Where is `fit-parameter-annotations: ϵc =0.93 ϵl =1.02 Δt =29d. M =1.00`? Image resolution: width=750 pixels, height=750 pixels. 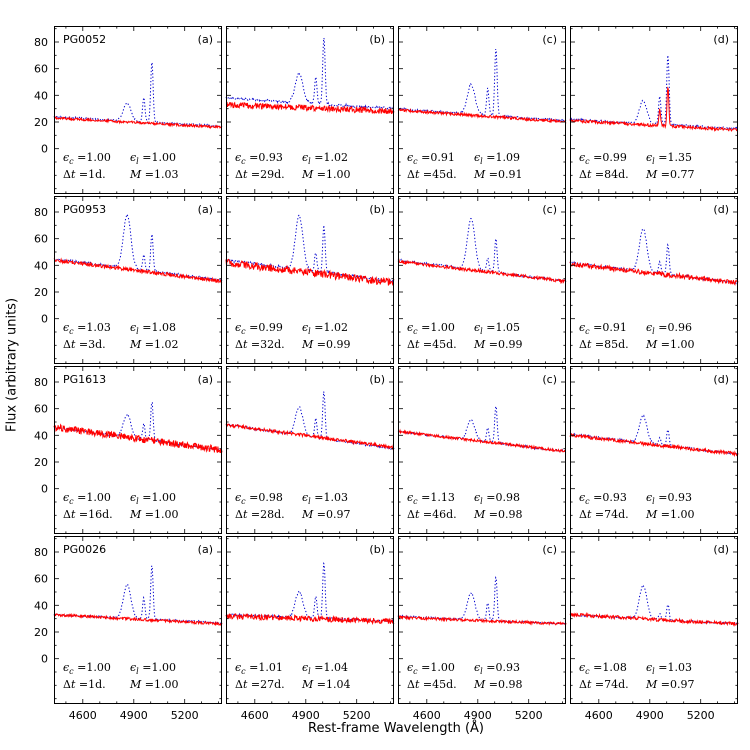
fit-parameter-annotations: ϵc =0.93 ϵl =1.02 Δt =29d. M =1.00 is located at coordinates (302, 166).